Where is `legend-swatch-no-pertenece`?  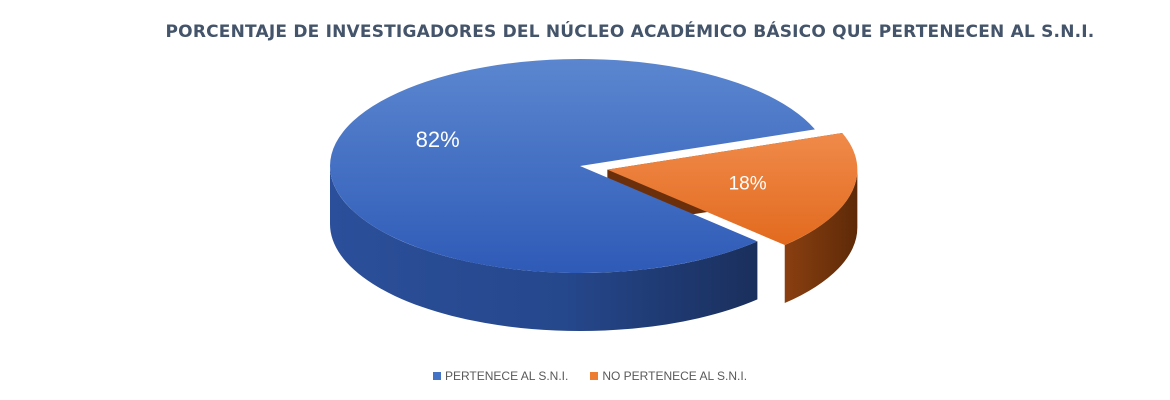 legend-swatch-no-pertenece is located at coordinates (594, 376).